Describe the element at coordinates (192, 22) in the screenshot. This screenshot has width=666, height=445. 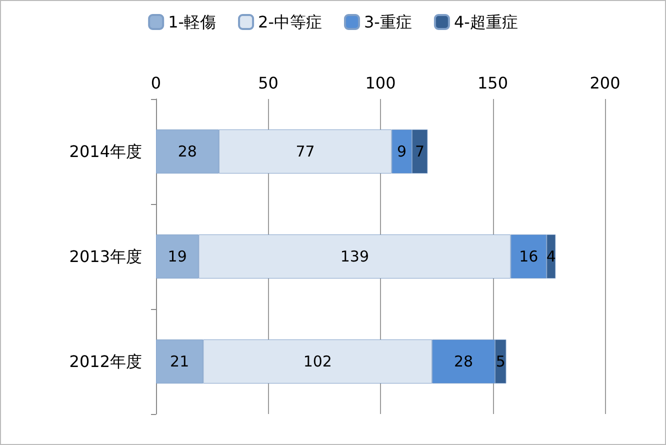
I see `legend-label: 1-軽傷` at that location.